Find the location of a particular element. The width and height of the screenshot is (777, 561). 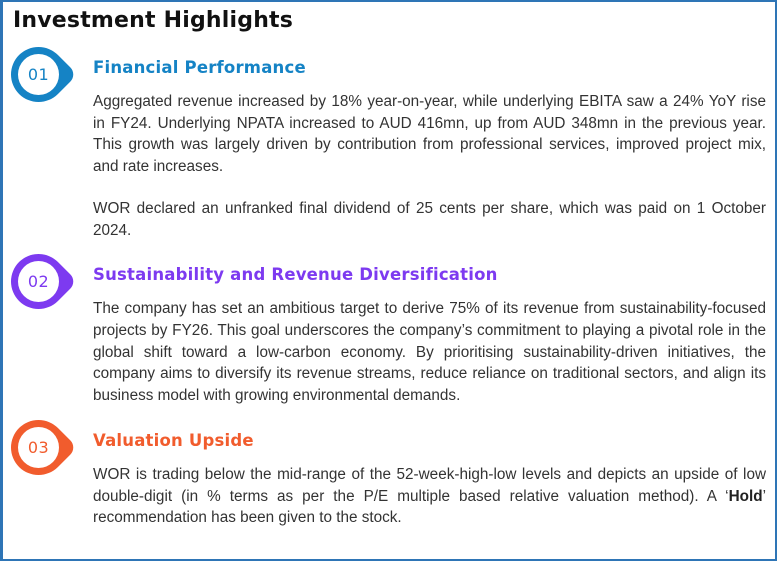

badge-inner-circle: 01 is located at coordinates (38, 74).